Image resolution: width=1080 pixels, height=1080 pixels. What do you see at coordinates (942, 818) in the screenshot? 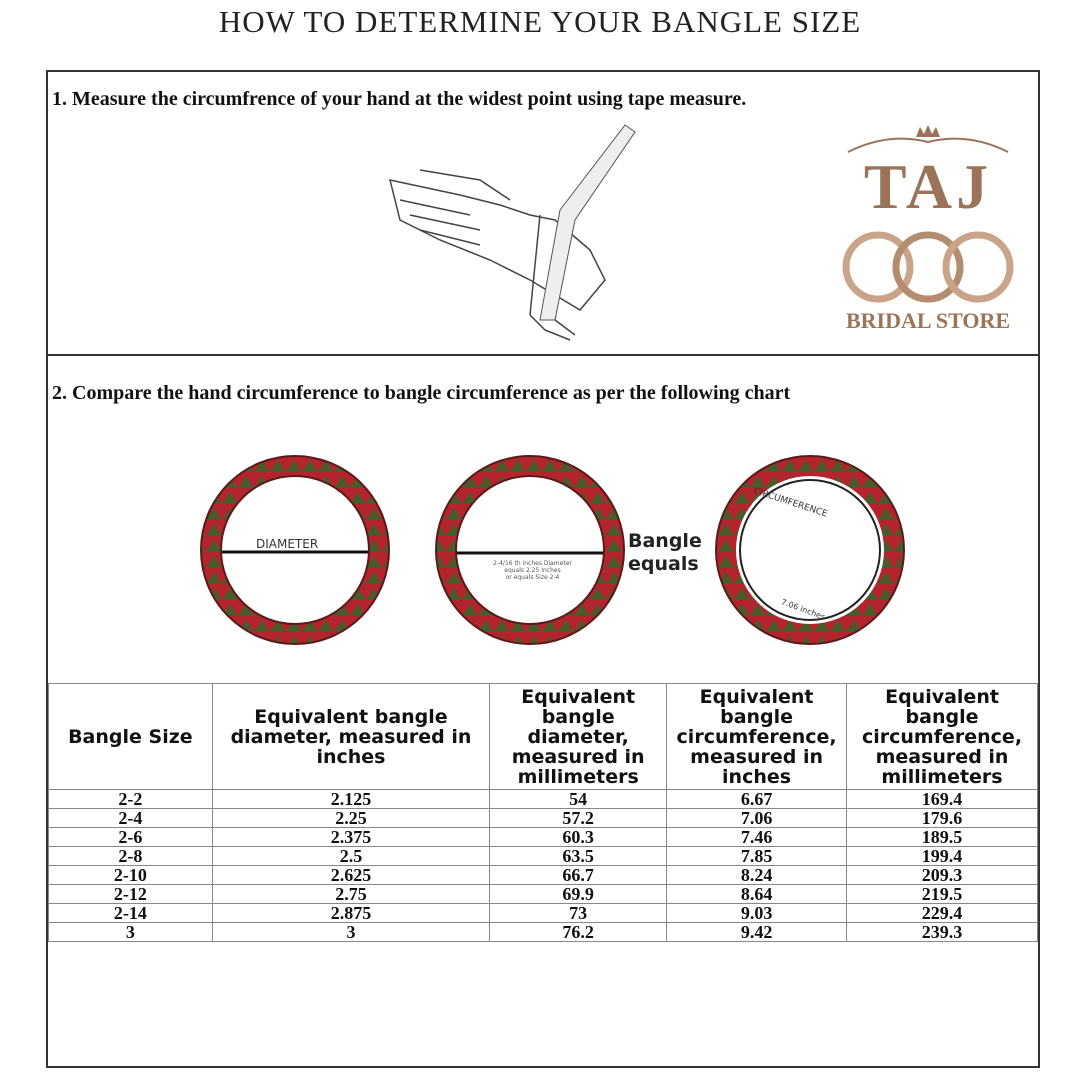
I see `table-cell: 179.6` at bounding box center [942, 818].